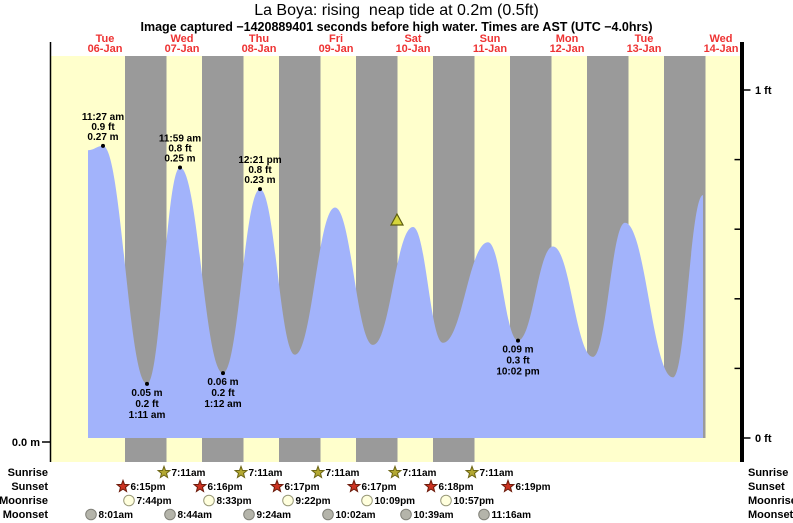  What do you see at coordinates (259, 39) in the screenshot?
I see `day-label-dow: Thu` at bounding box center [259, 39].